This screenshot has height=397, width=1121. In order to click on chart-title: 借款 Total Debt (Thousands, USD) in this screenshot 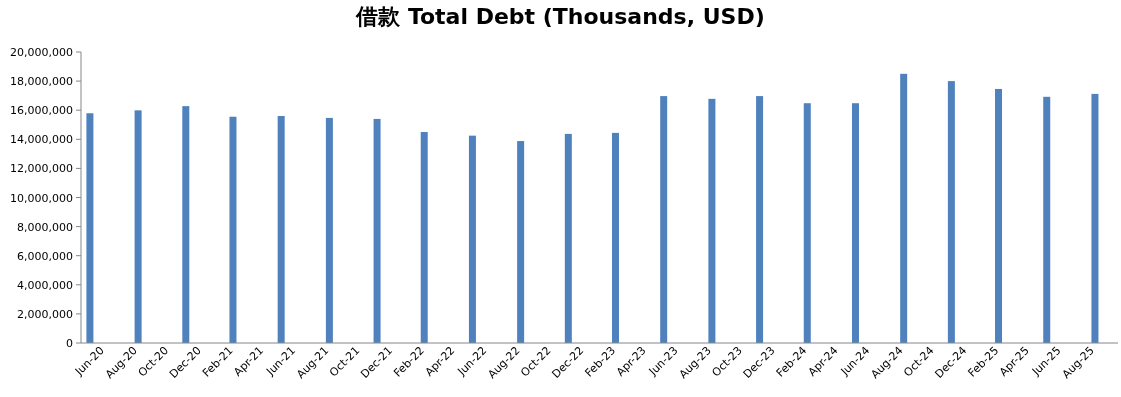, I will do `click(560, 16)`.